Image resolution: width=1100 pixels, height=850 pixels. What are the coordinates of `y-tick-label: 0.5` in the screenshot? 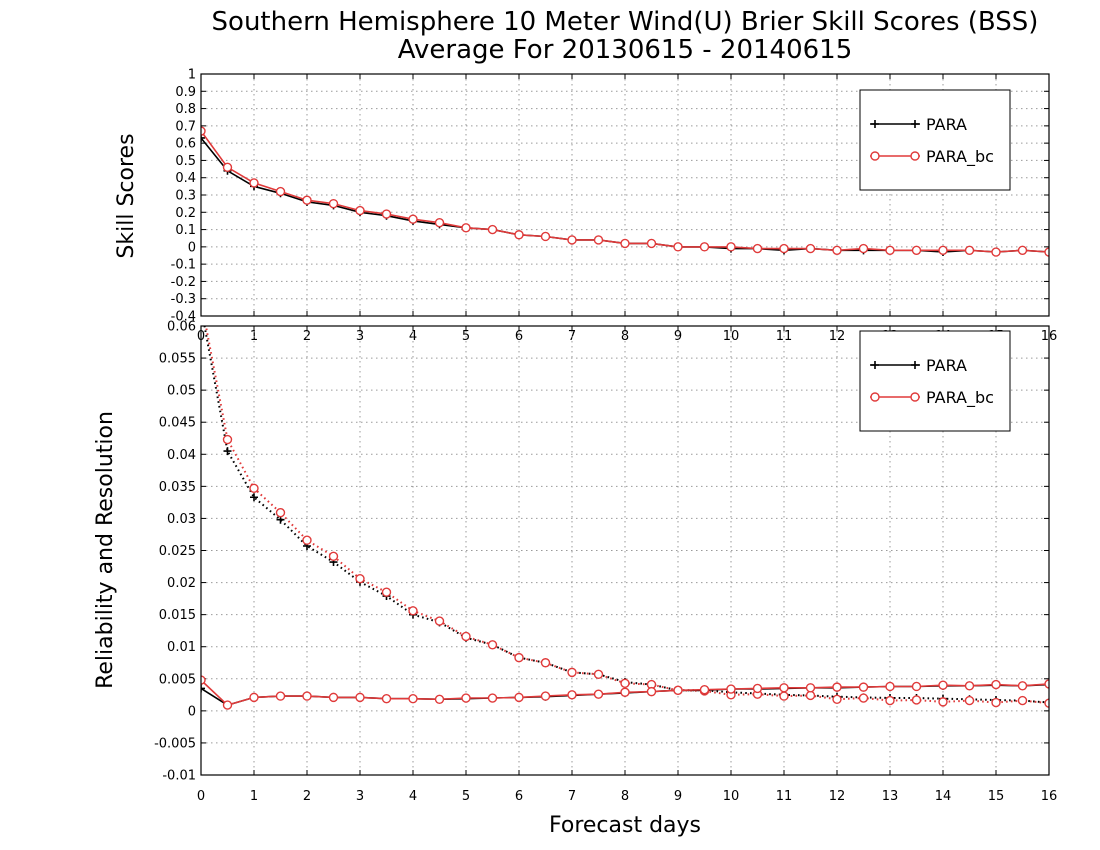 It's located at (185, 161).